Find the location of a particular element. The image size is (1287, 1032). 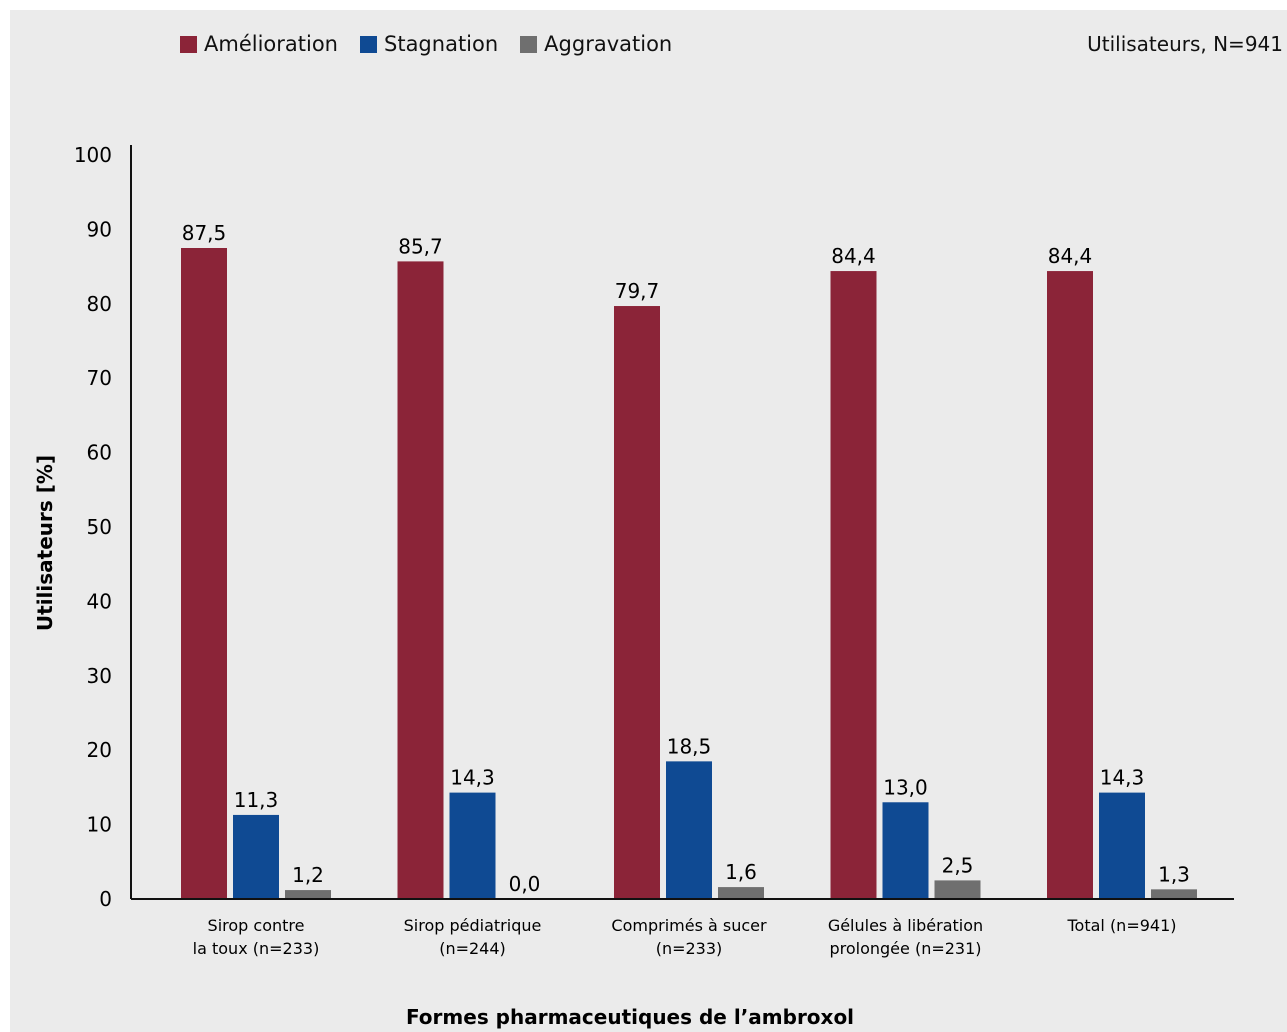

legend: Amélioration Stagnation Aggravation is located at coordinates (426, 44).